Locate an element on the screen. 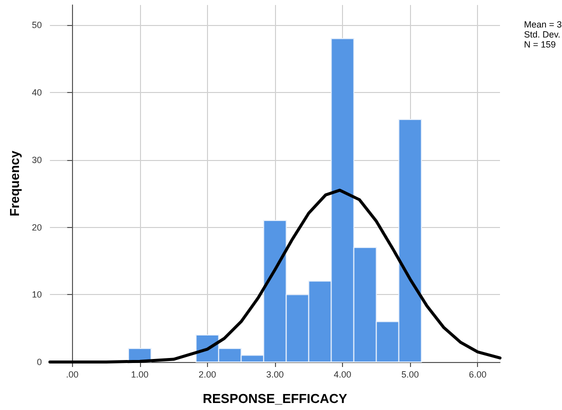  text: Mean = 3 is located at coordinates (543, 25).